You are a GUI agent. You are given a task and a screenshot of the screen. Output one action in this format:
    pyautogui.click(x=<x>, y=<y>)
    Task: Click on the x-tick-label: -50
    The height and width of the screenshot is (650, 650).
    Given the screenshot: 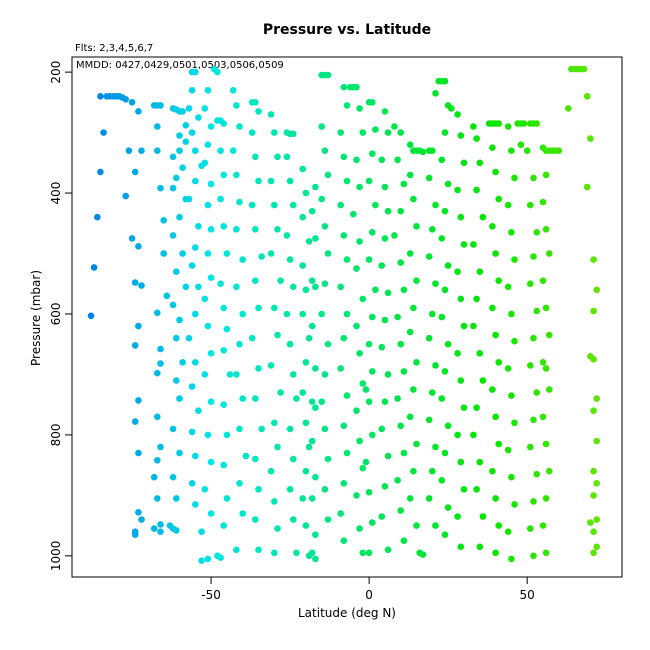 What is the action you would take?
    pyautogui.click(x=211, y=595)
    